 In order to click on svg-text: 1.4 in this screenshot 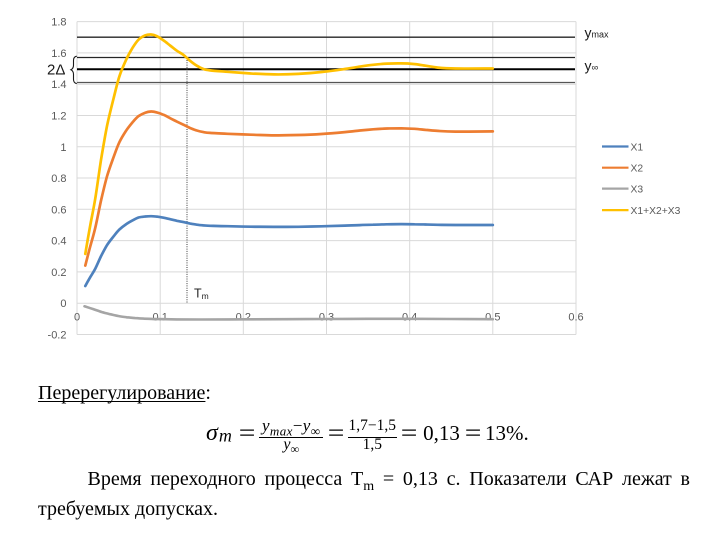, I will do `click(58, 85)`.